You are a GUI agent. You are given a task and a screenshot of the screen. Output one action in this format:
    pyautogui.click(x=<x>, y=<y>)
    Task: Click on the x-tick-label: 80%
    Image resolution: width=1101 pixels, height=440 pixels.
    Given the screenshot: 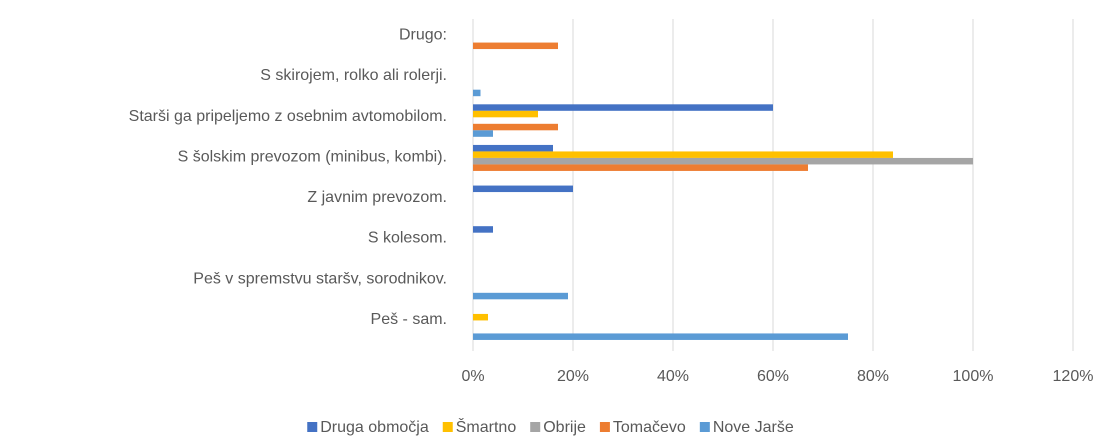 What is the action you would take?
    pyautogui.click(x=873, y=376)
    